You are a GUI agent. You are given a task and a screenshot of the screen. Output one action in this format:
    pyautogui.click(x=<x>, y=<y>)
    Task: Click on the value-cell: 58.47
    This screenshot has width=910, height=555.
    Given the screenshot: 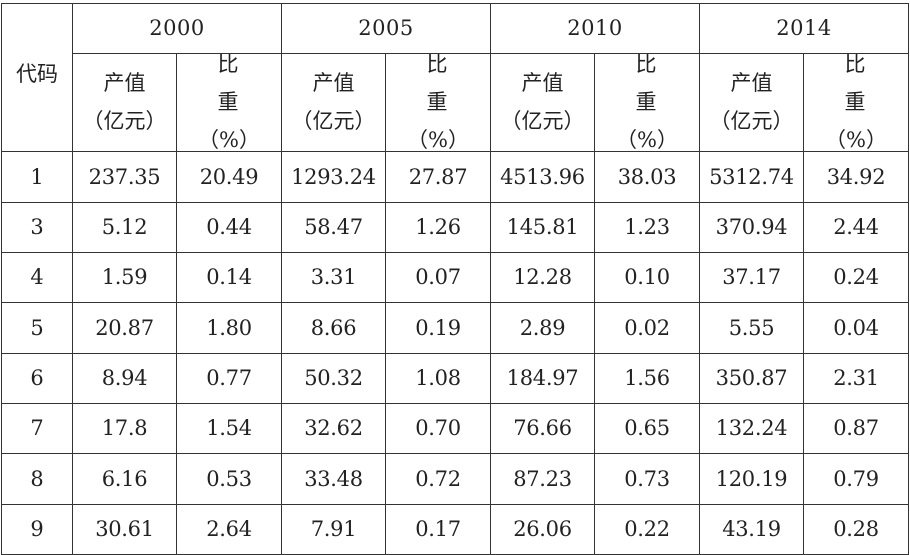 What is the action you would take?
    pyautogui.click(x=333, y=227)
    